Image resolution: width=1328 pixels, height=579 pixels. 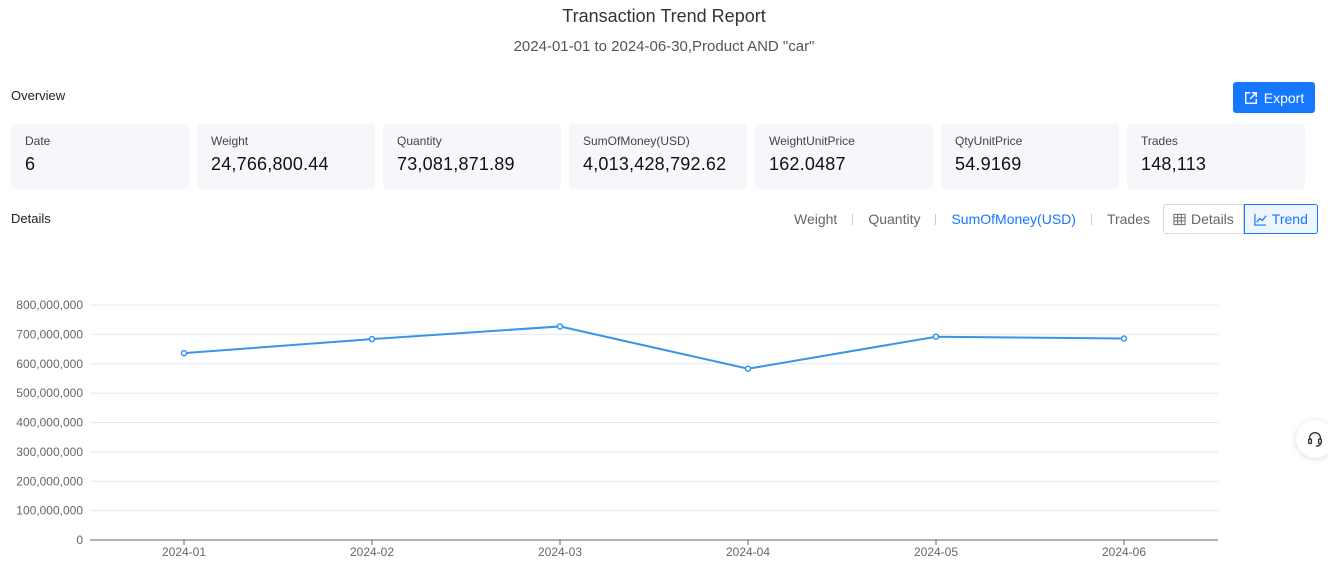 I want to click on card-label: WeightUnitPrice, so click(x=812, y=141).